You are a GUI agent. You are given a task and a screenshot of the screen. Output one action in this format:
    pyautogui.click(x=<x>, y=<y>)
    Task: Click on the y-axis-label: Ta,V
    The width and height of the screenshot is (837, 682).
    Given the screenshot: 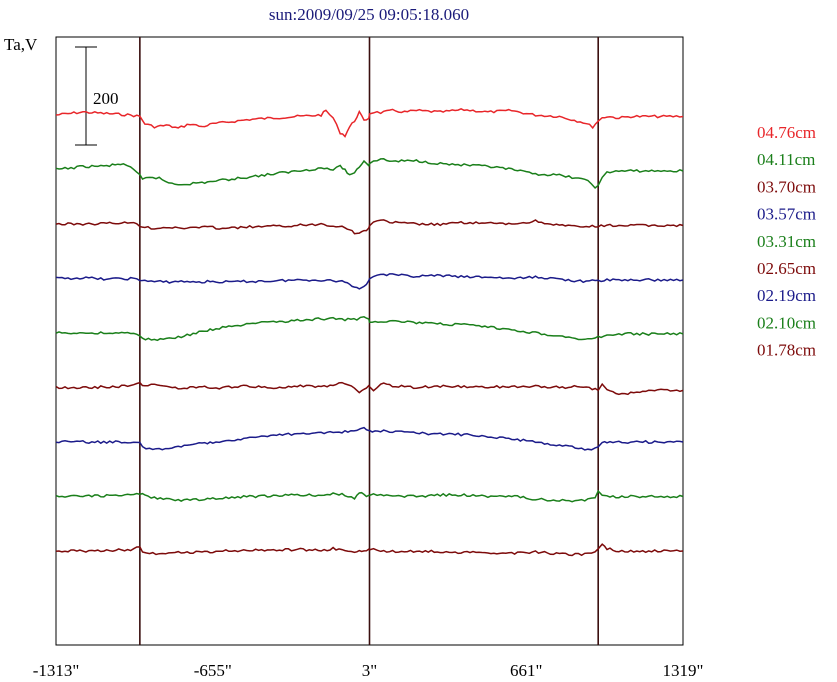 What is the action you would take?
    pyautogui.click(x=21, y=44)
    